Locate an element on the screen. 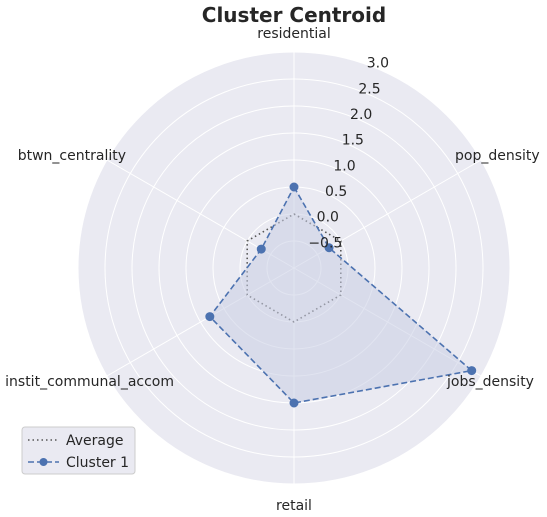  r-tick-label-4: 1.5 is located at coordinates (353, 141).